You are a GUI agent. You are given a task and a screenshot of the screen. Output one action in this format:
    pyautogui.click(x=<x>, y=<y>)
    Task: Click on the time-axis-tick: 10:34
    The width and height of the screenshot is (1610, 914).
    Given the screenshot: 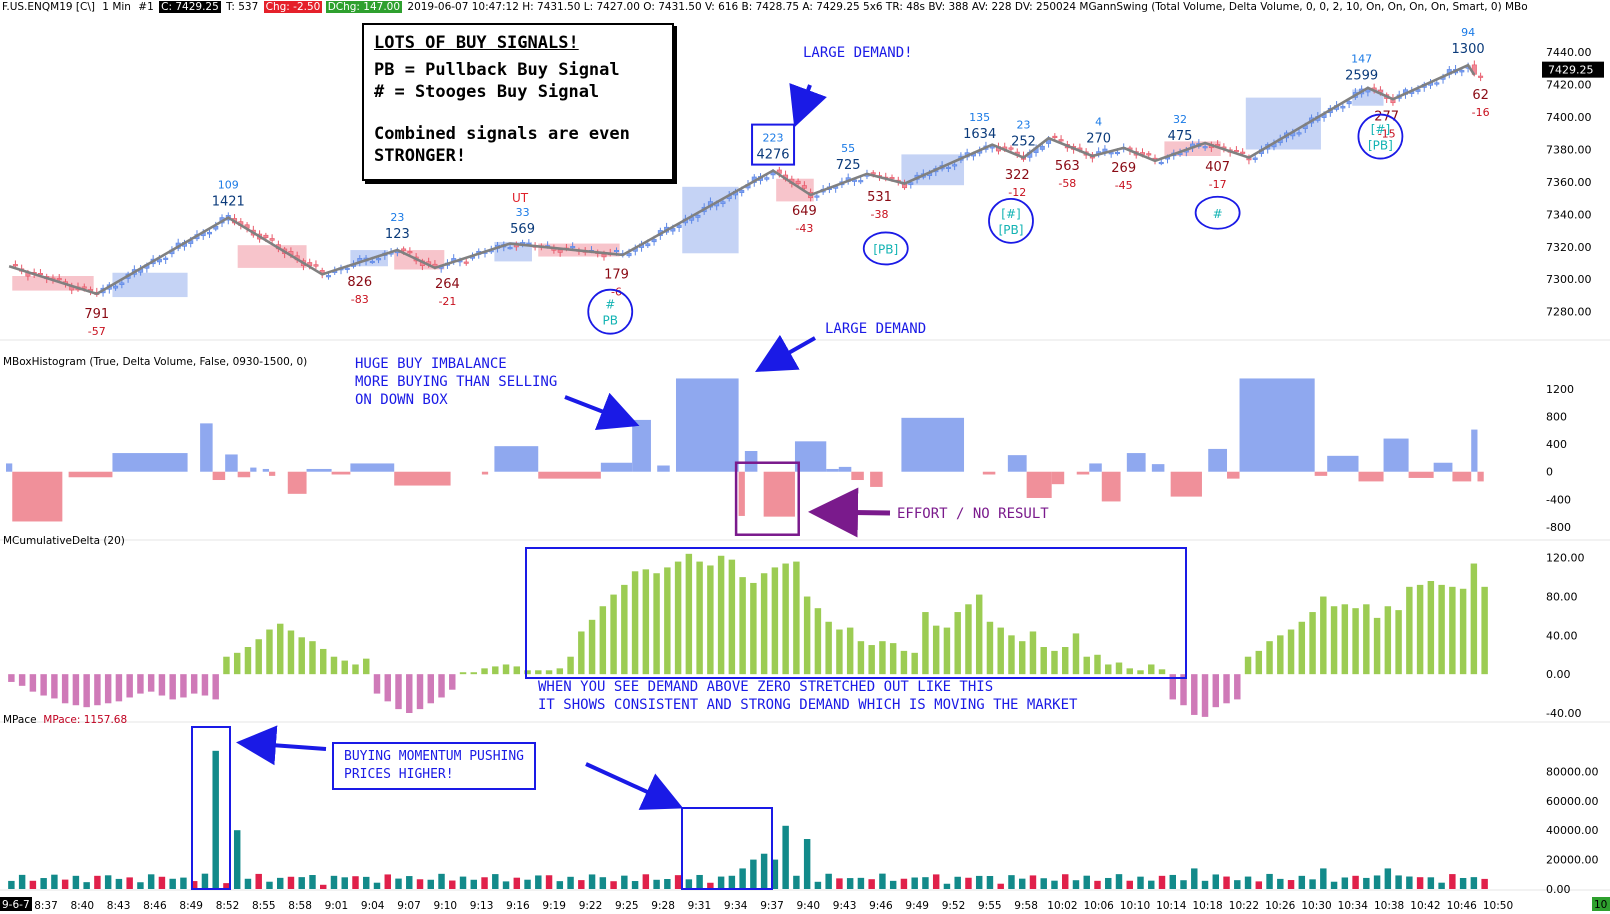 What is the action you would take?
    pyautogui.click(x=1353, y=906)
    